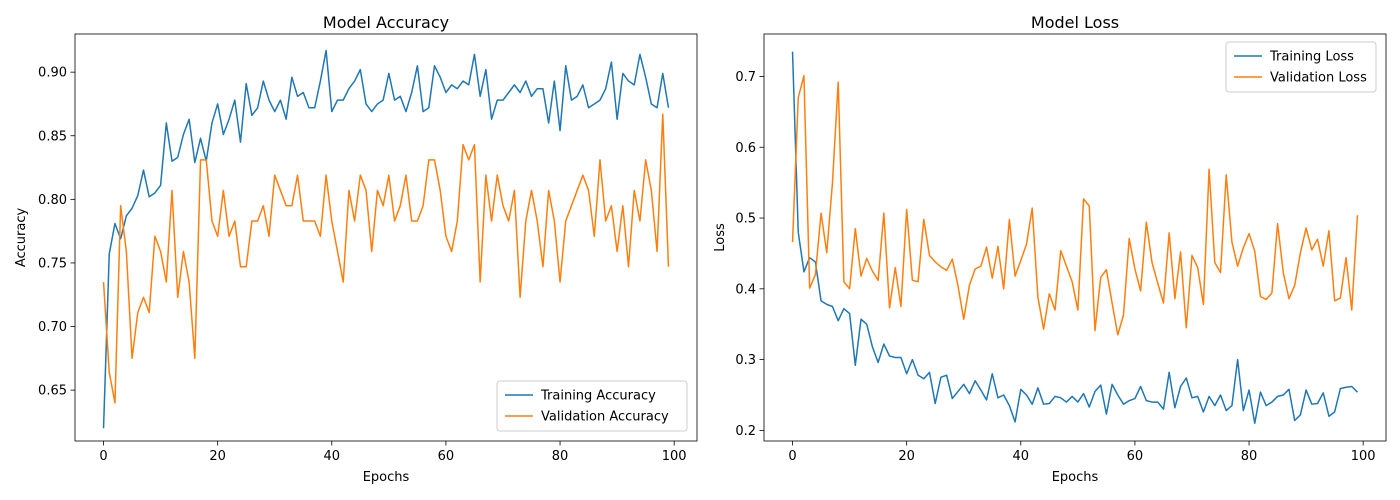 The image size is (1400, 500). Describe the element at coordinates (1135, 456) in the screenshot. I see `x-tick-label-1-3: 60` at that location.